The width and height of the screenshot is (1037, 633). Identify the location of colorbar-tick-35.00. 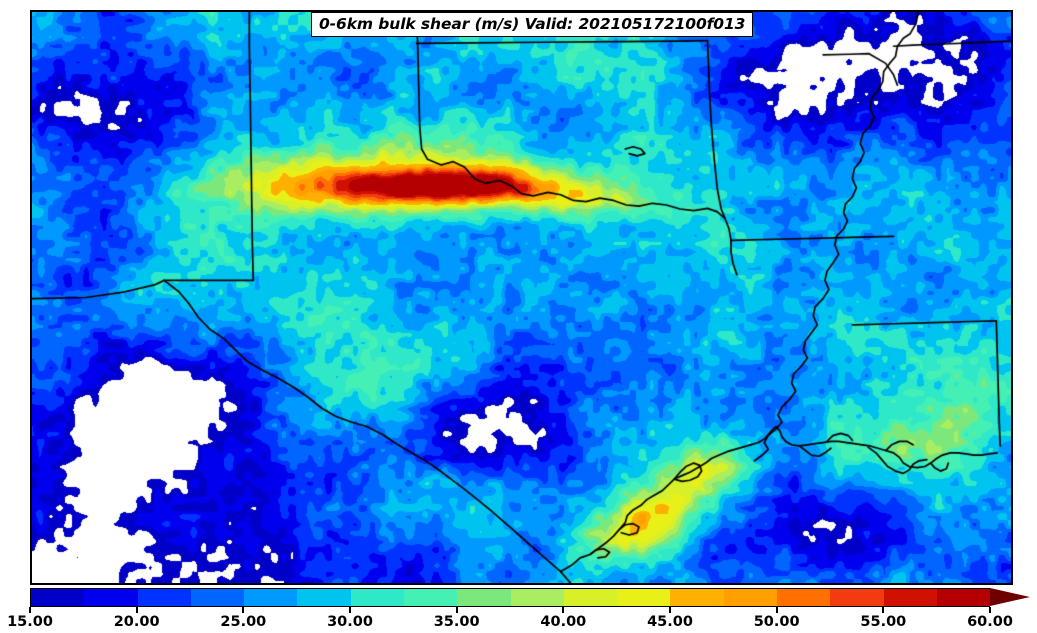
(456, 610).